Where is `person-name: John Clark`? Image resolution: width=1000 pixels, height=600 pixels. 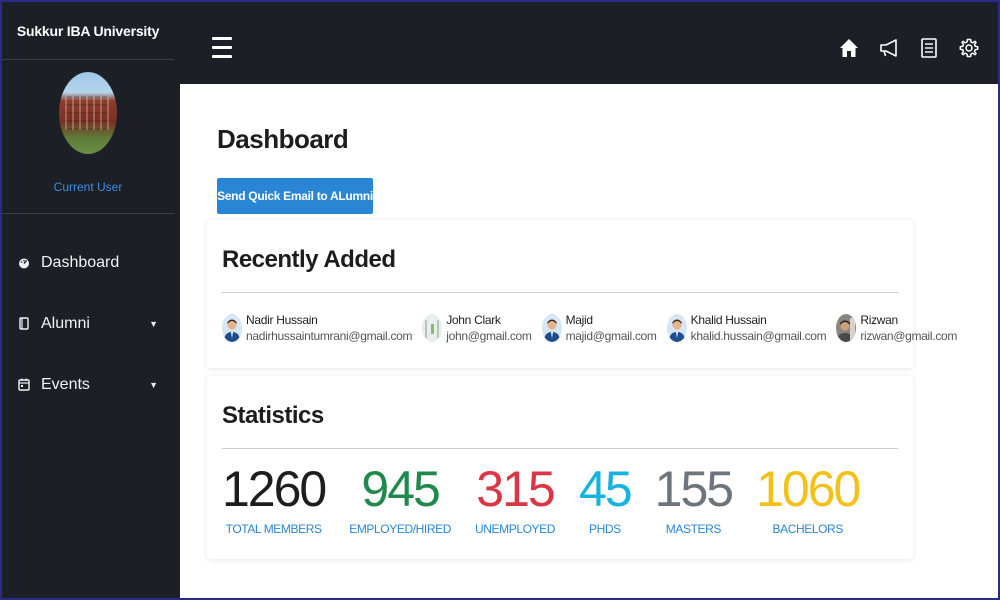
person-name: John Clark is located at coordinates (473, 320).